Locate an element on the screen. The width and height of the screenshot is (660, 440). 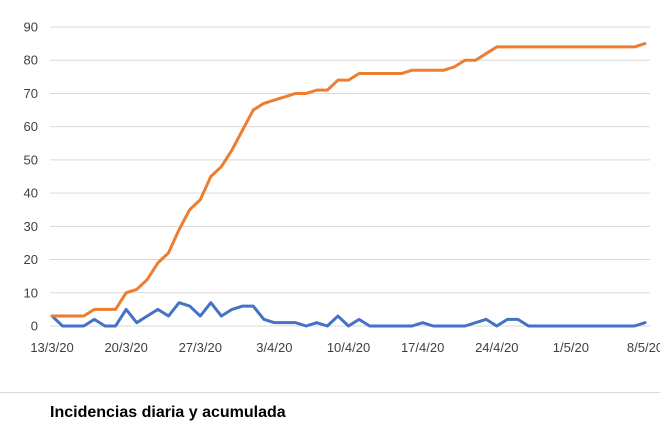
x-tick-label: 24/4/20 is located at coordinates (496, 347).